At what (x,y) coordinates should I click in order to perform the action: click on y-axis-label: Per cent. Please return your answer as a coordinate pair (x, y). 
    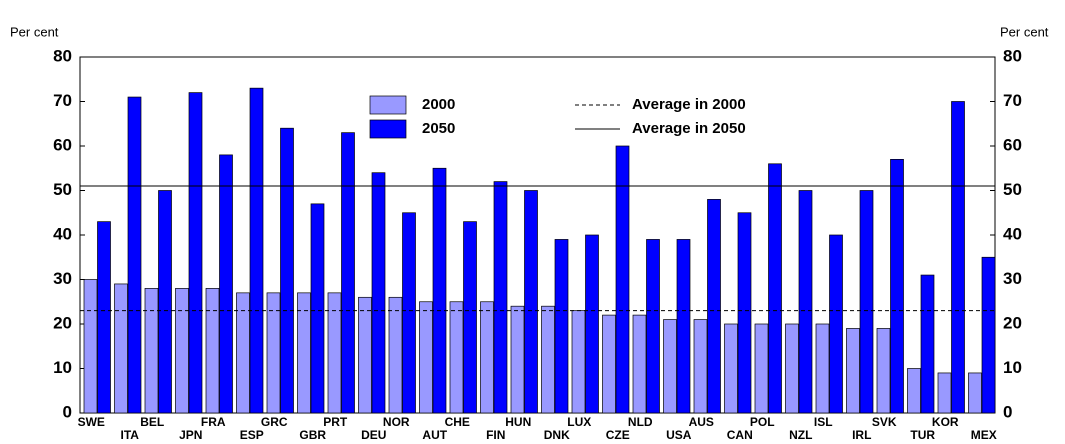
    Looking at the image, I should click on (34, 31).